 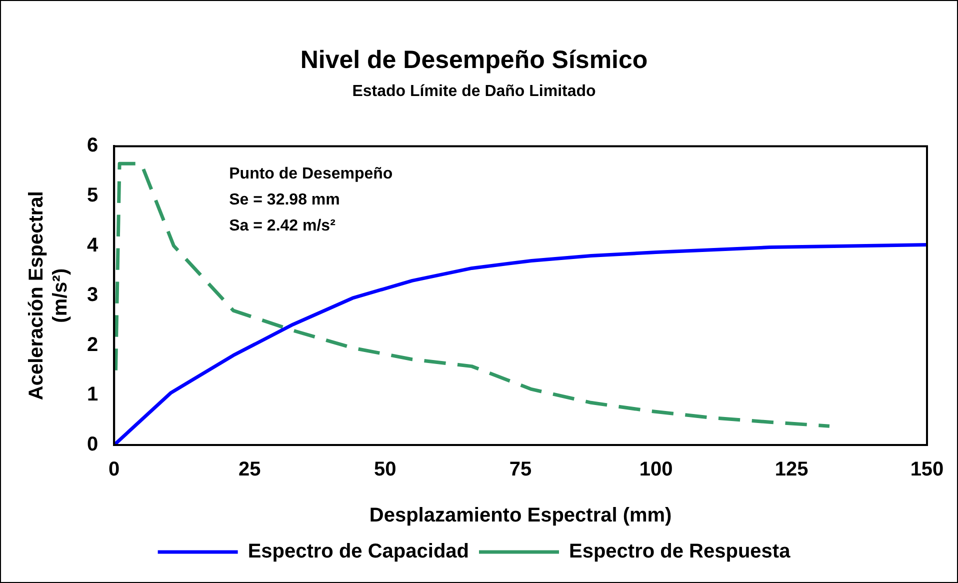 I want to click on annotation: Punto de Desempeño, so click(x=311, y=174).